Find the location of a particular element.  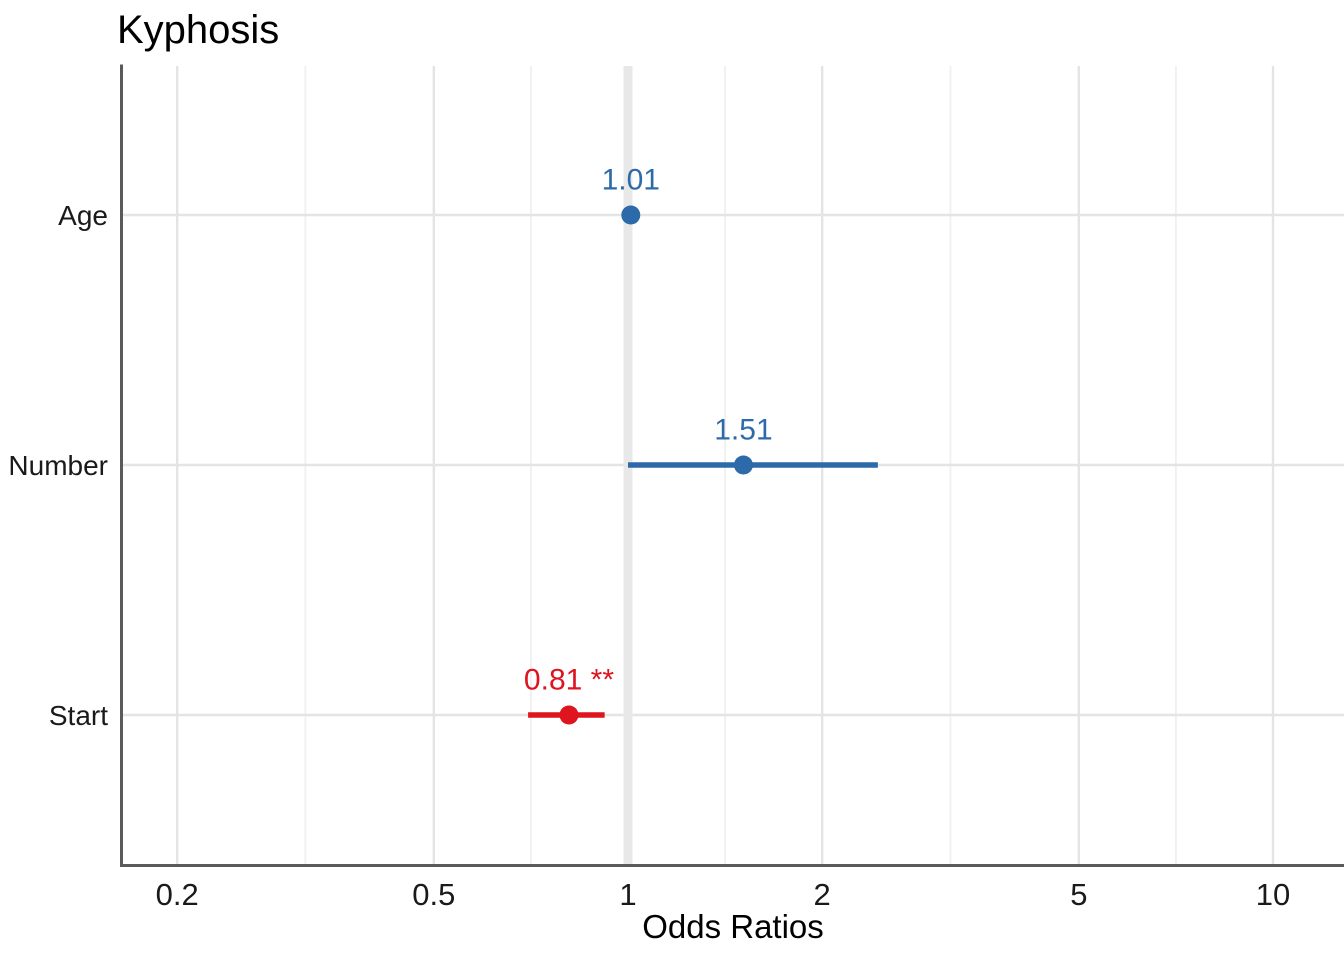

y-tick-label-age: Age is located at coordinates (83, 215).